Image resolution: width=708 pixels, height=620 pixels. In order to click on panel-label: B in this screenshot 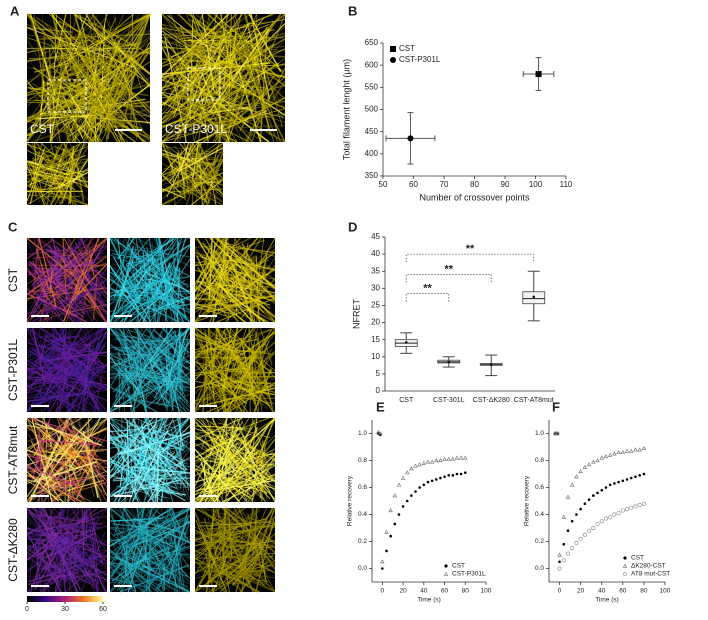, I will do `click(352, 10)`.